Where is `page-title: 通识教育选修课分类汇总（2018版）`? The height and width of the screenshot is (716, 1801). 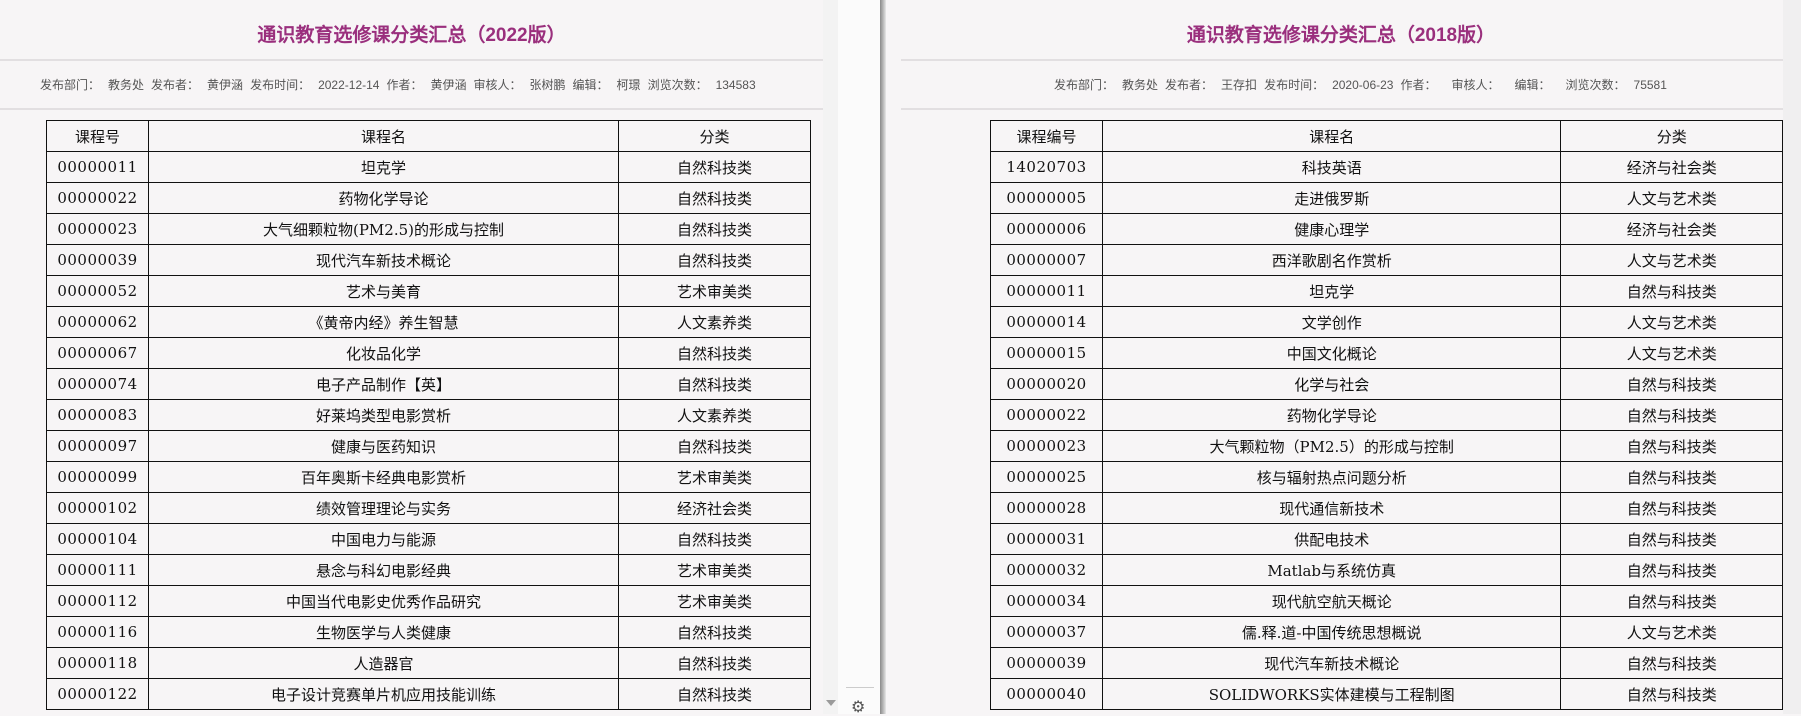
page-title: 通识教育选修课分类汇总（2018版） is located at coordinates (1341, 35).